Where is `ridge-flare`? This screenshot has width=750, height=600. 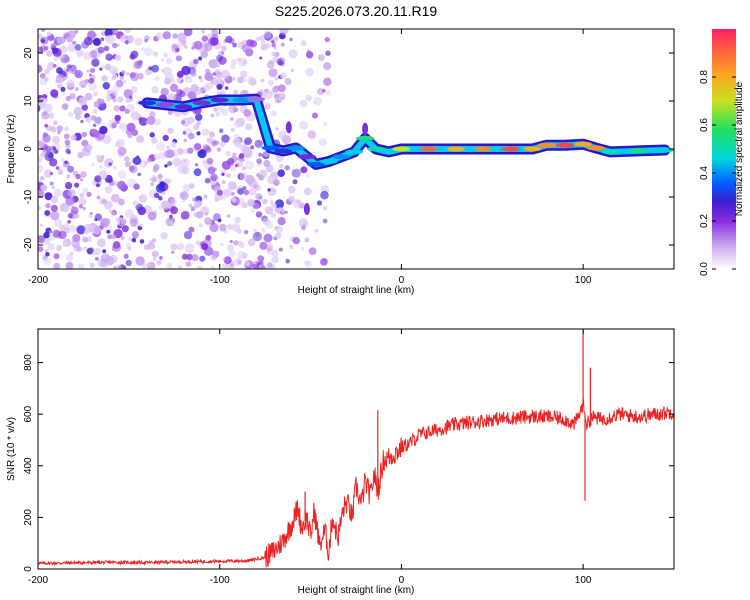
ridge-flare is located at coordinates (365, 128).